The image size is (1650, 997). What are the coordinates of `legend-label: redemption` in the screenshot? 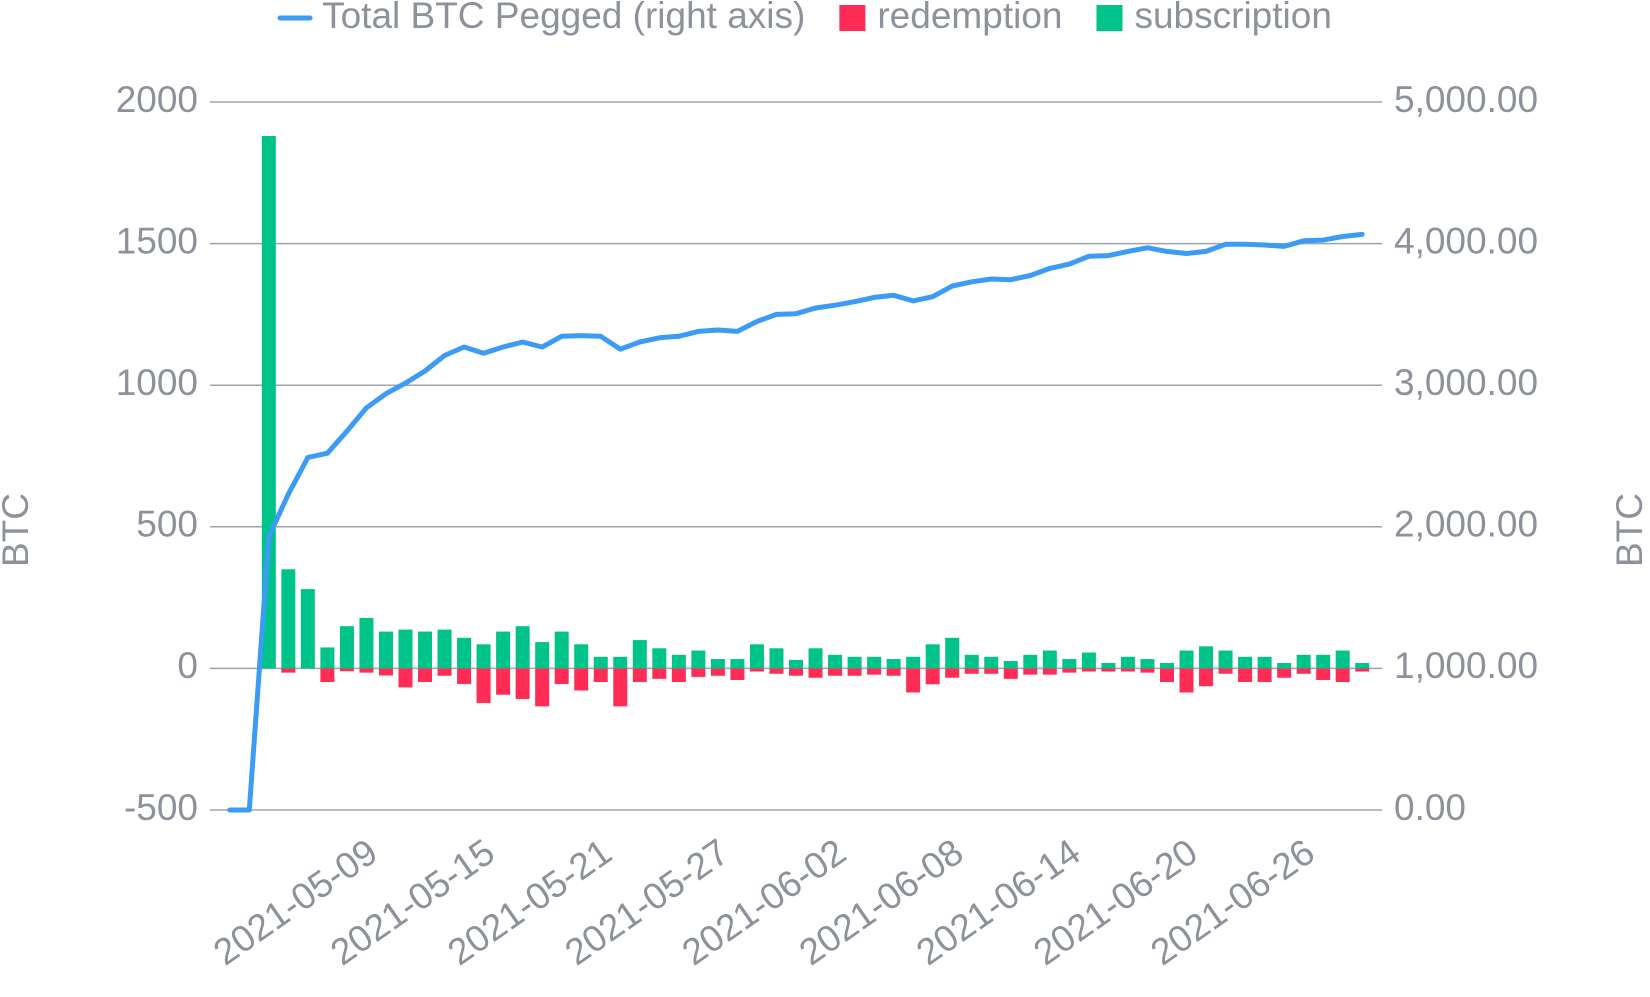 It's located at (969, 18).